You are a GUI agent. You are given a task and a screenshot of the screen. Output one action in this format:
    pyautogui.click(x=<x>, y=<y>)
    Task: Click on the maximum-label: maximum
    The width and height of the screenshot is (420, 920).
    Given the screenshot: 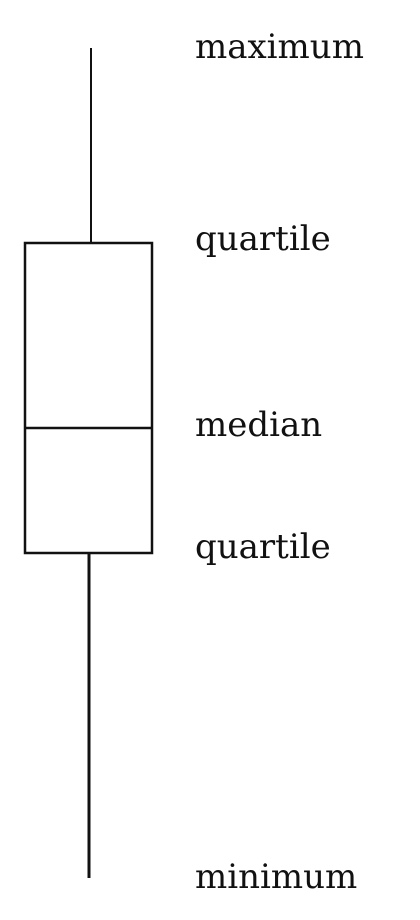 What is the action you would take?
    pyautogui.click(x=279, y=47)
    